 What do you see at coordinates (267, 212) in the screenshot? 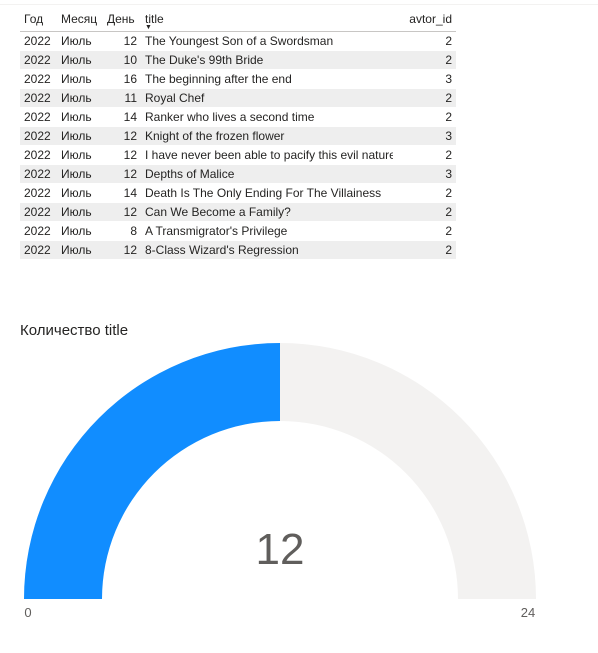
I see `cell-title: Can We Become a Family?` at bounding box center [267, 212].